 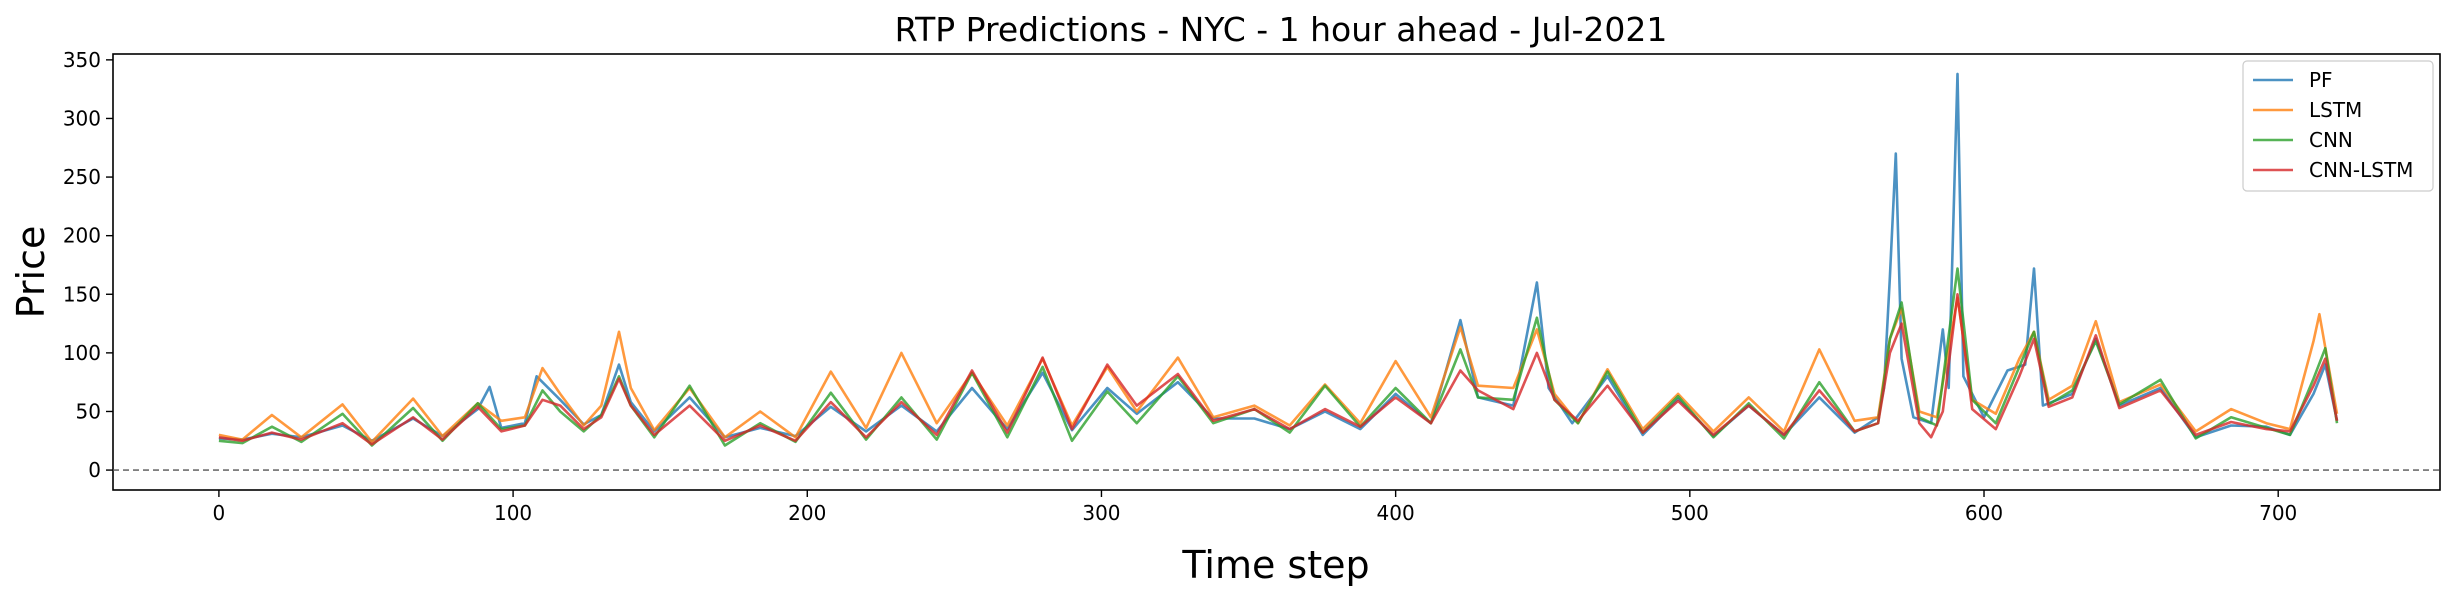 What do you see at coordinates (82, 236) in the screenshot?
I see `y-tick-label: 200` at bounding box center [82, 236].